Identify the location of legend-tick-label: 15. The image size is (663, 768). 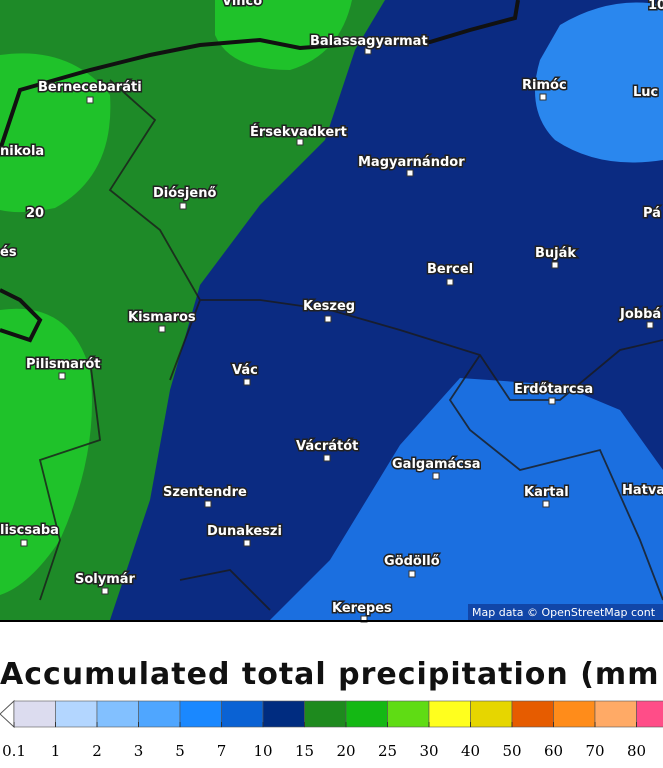
(304, 751).